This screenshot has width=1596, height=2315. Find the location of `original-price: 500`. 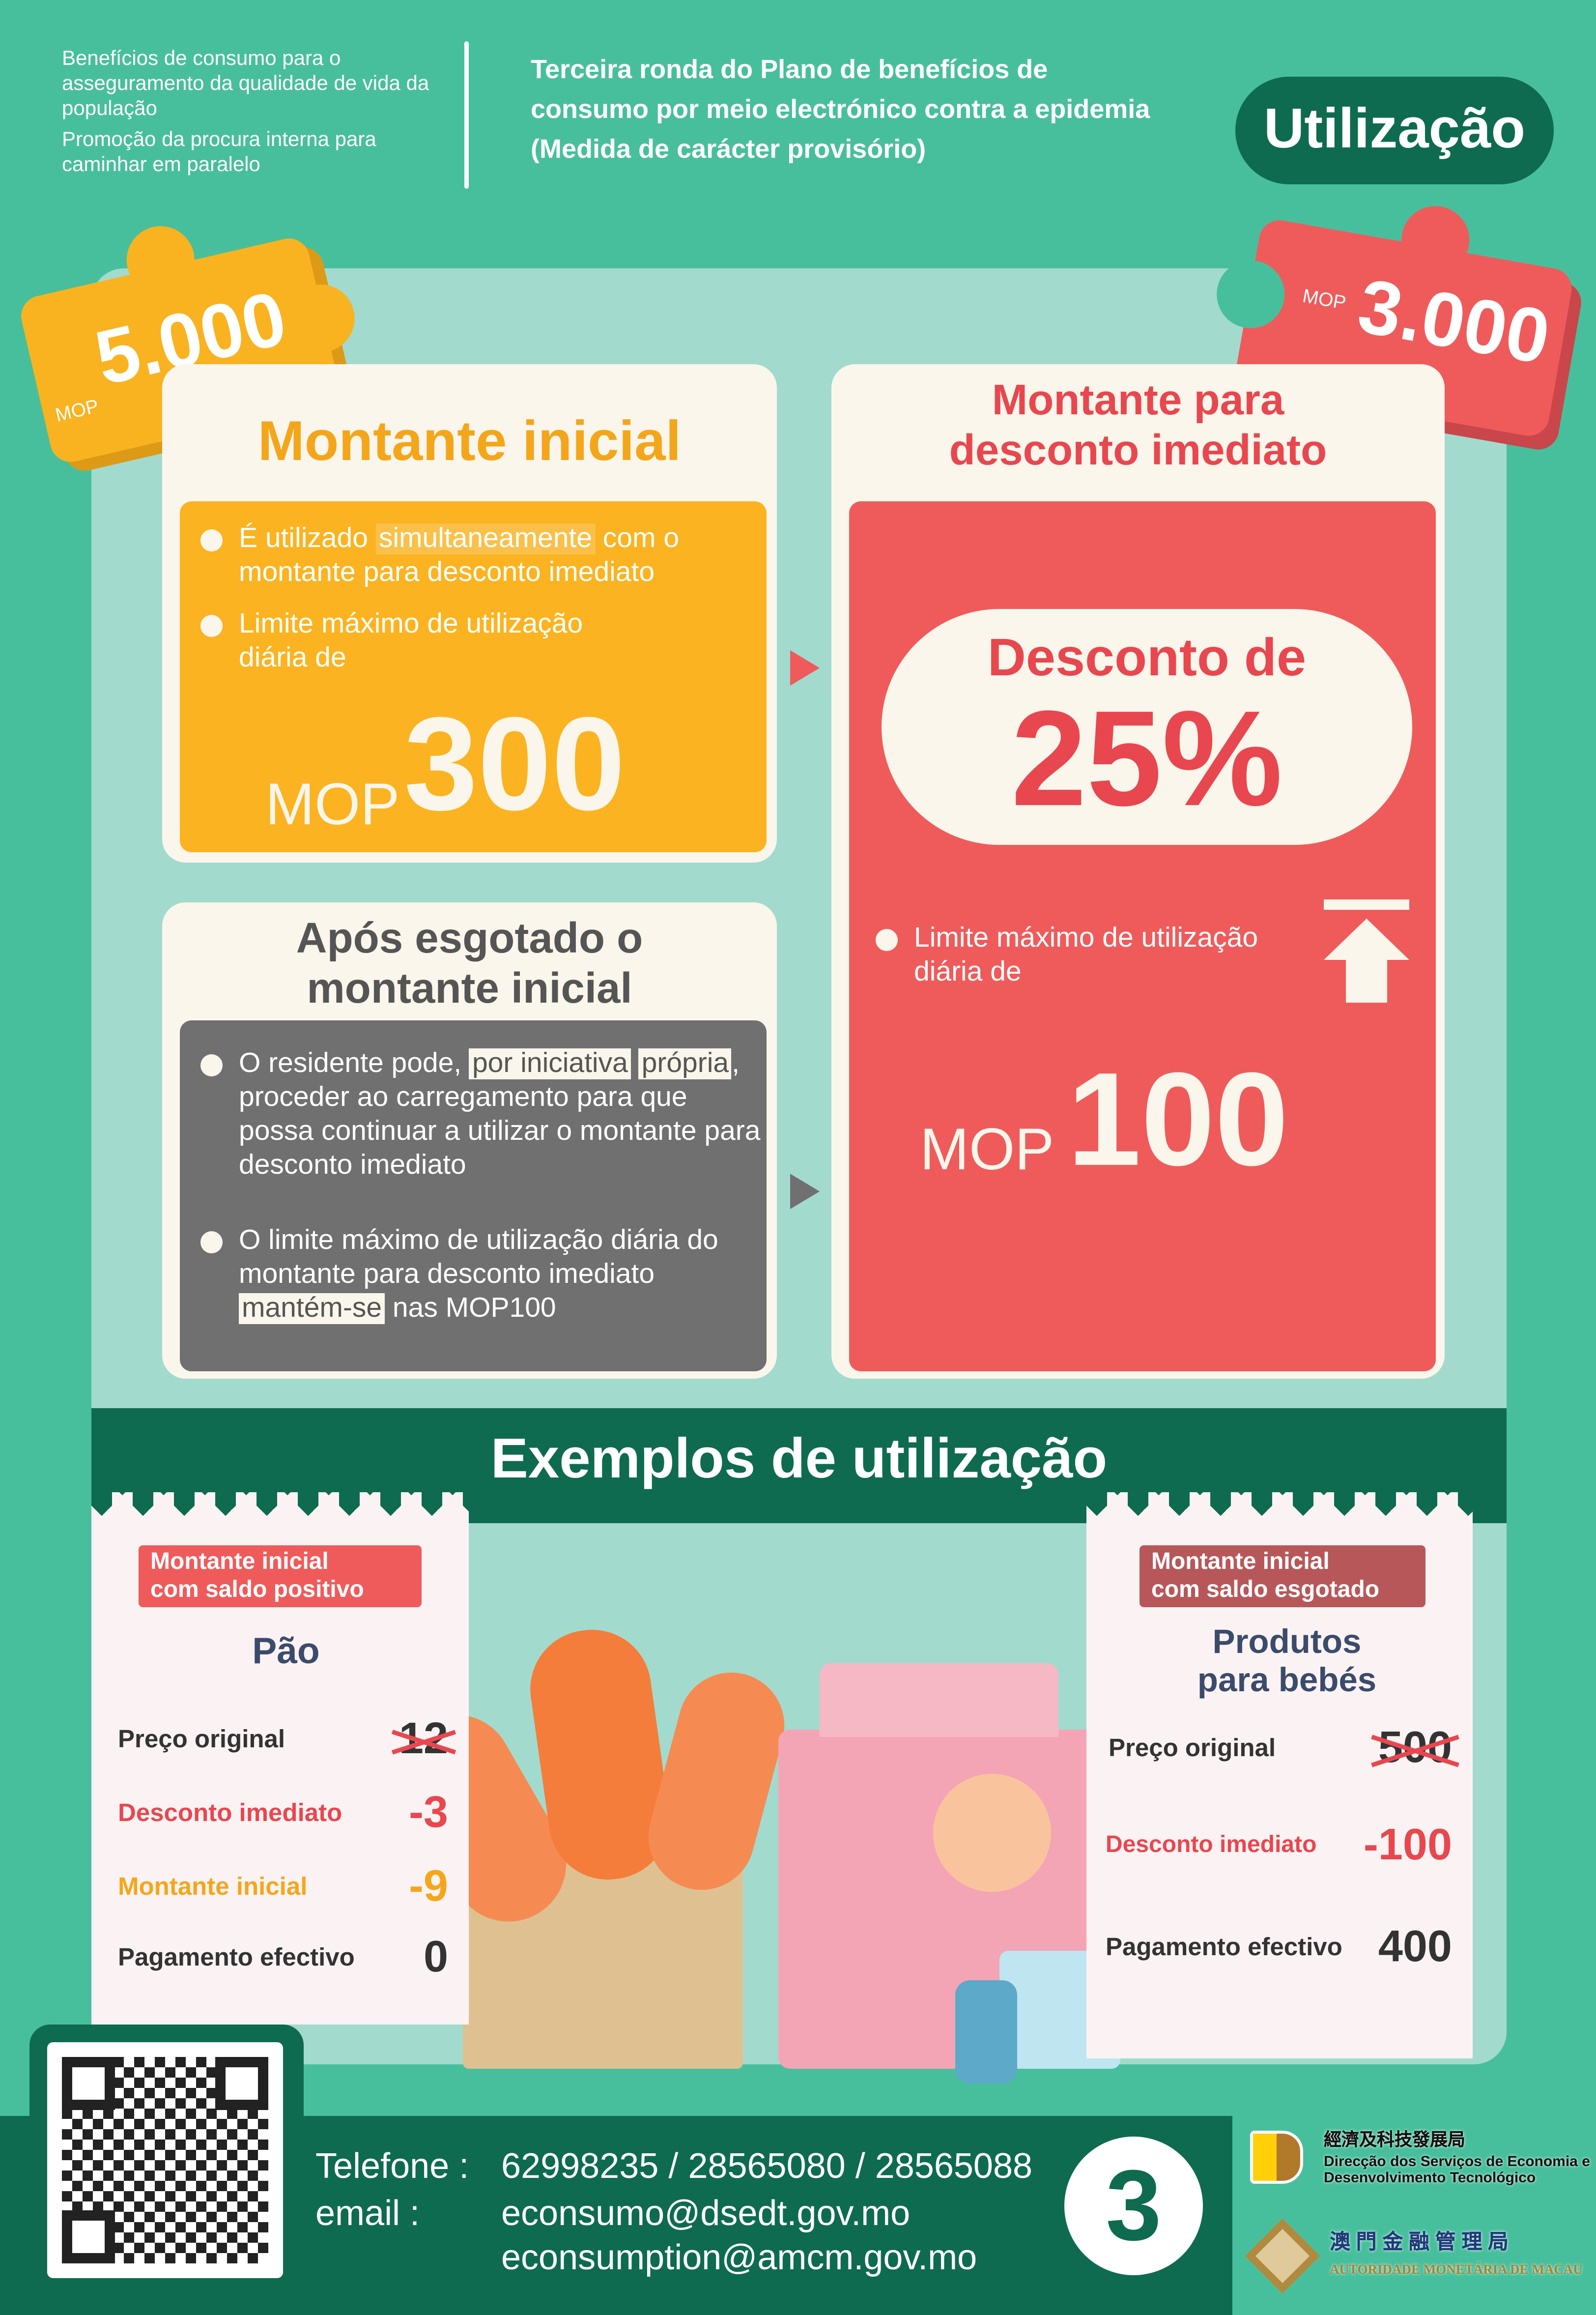

original-price: 500 is located at coordinates (1415, 1749).